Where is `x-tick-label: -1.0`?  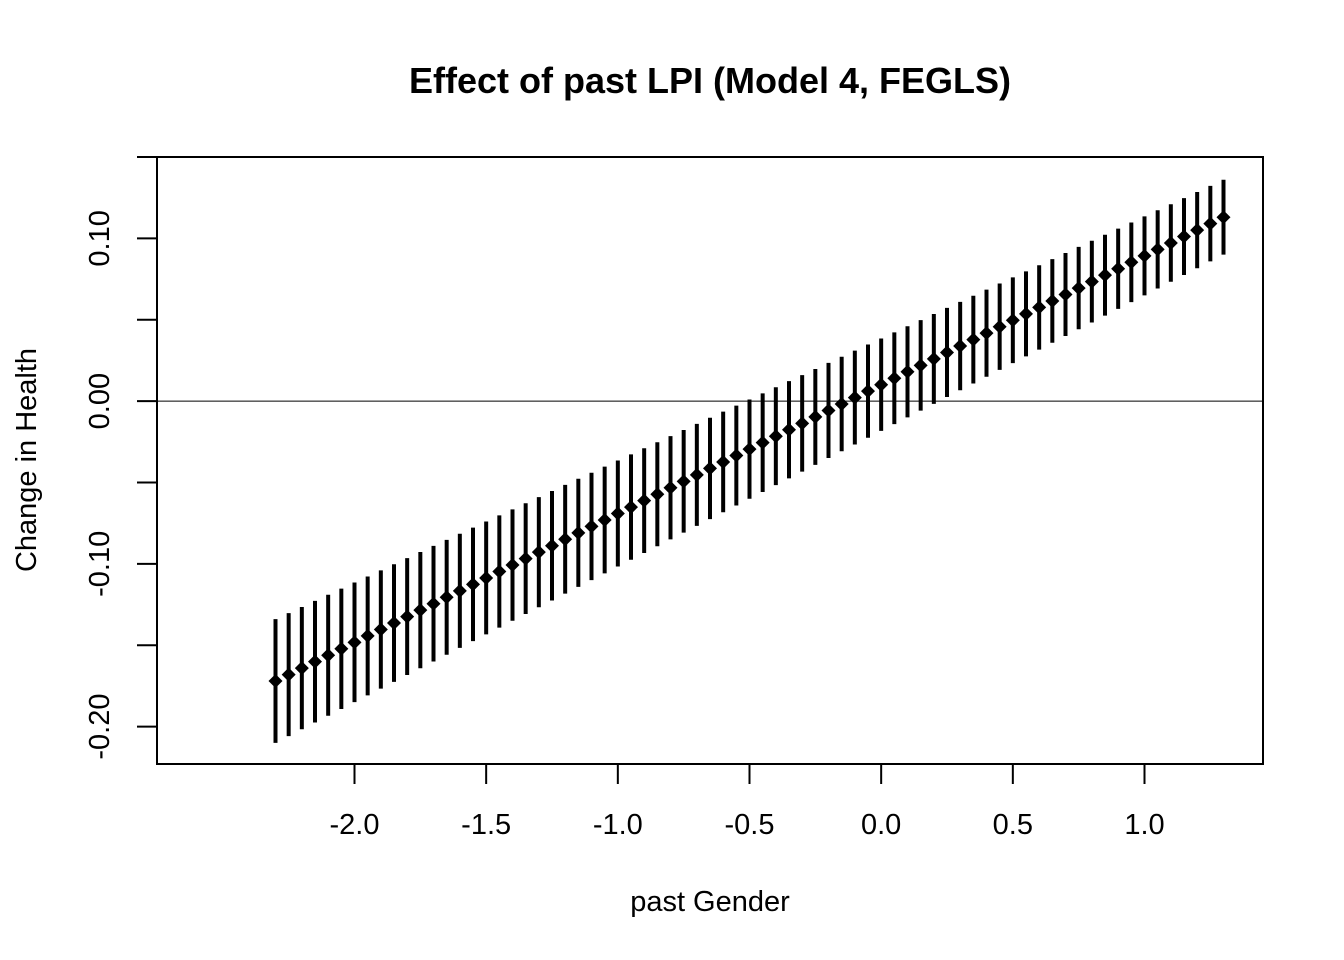 x-tick-label: -1.0 is located at coordinates (618, 825).